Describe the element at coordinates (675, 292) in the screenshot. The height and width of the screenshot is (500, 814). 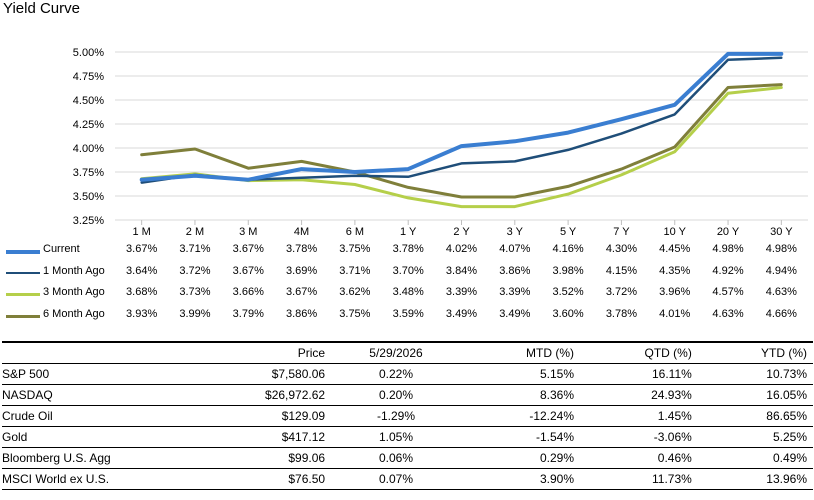
I see `data-label: 3.96%` at that location.